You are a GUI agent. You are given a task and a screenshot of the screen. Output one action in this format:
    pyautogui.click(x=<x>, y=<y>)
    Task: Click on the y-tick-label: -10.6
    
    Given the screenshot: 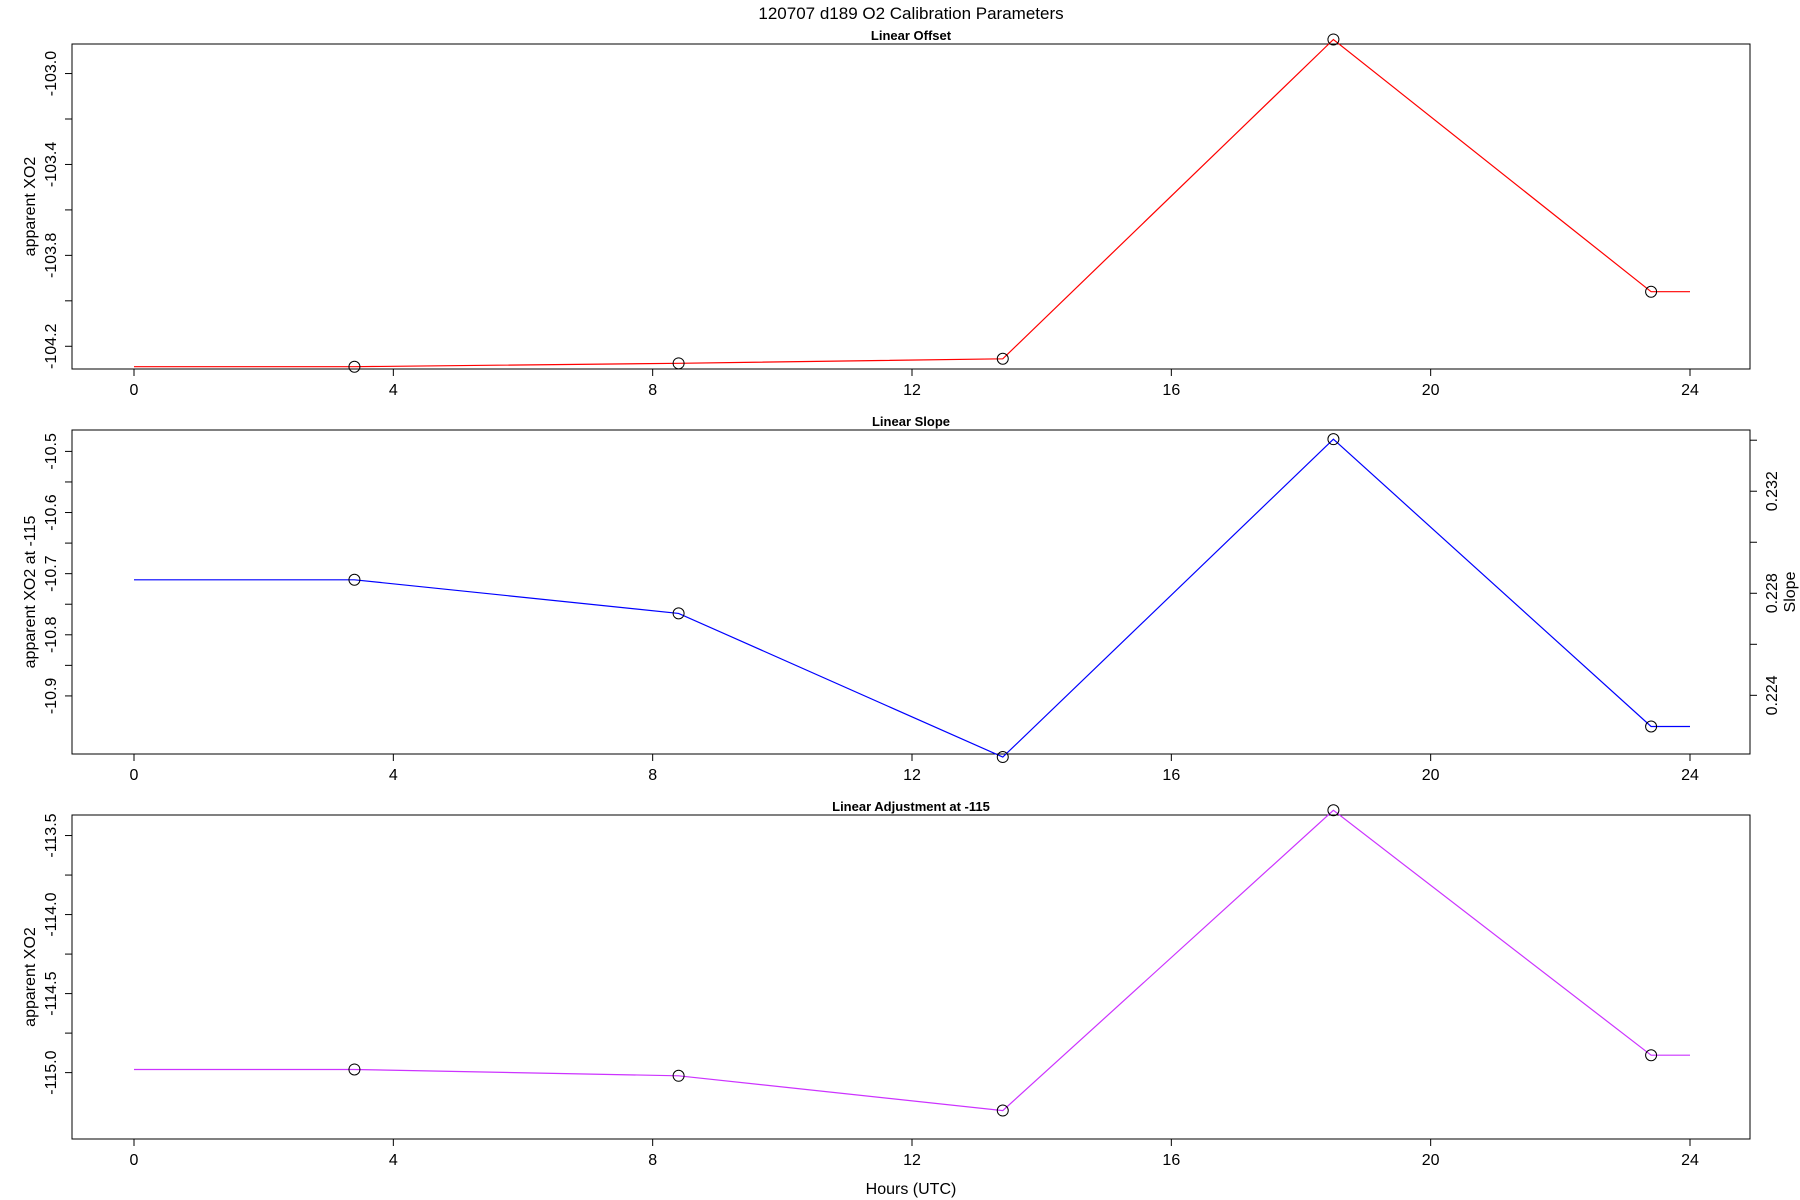 What is the action you would take?
    pyautogui.click(x=51, y=512)
    